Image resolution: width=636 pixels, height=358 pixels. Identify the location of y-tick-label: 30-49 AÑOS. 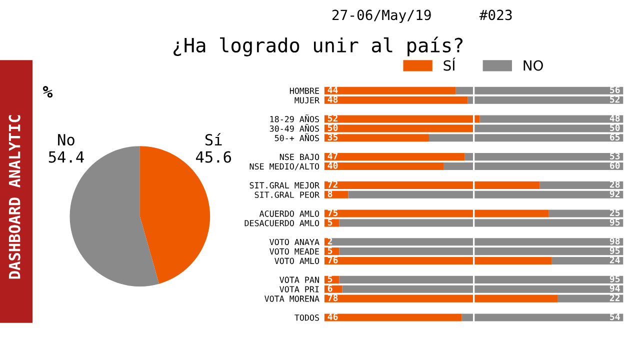
(294, 128).